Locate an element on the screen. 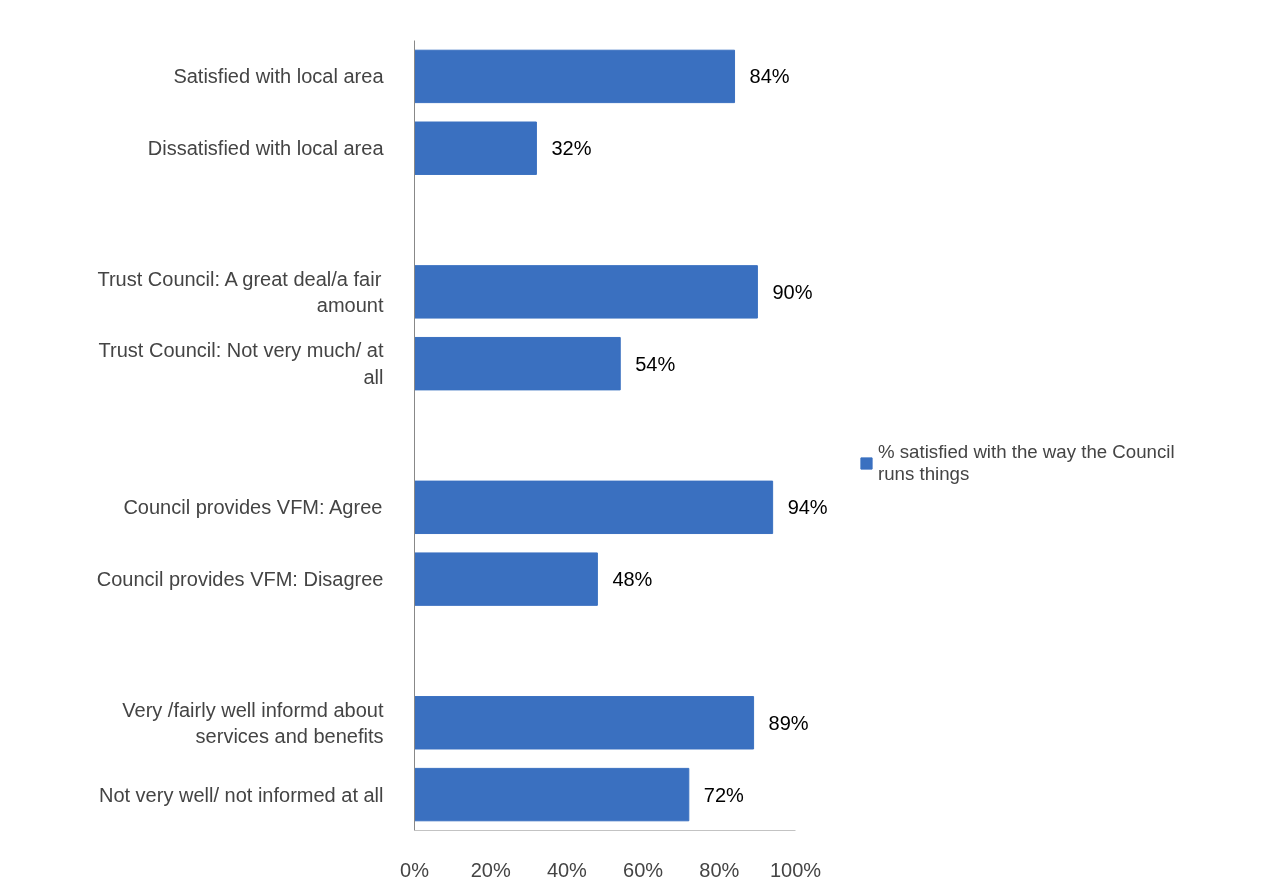 The image size is (1279, 895). data-label: 89% is located at coordinates (788, 722).